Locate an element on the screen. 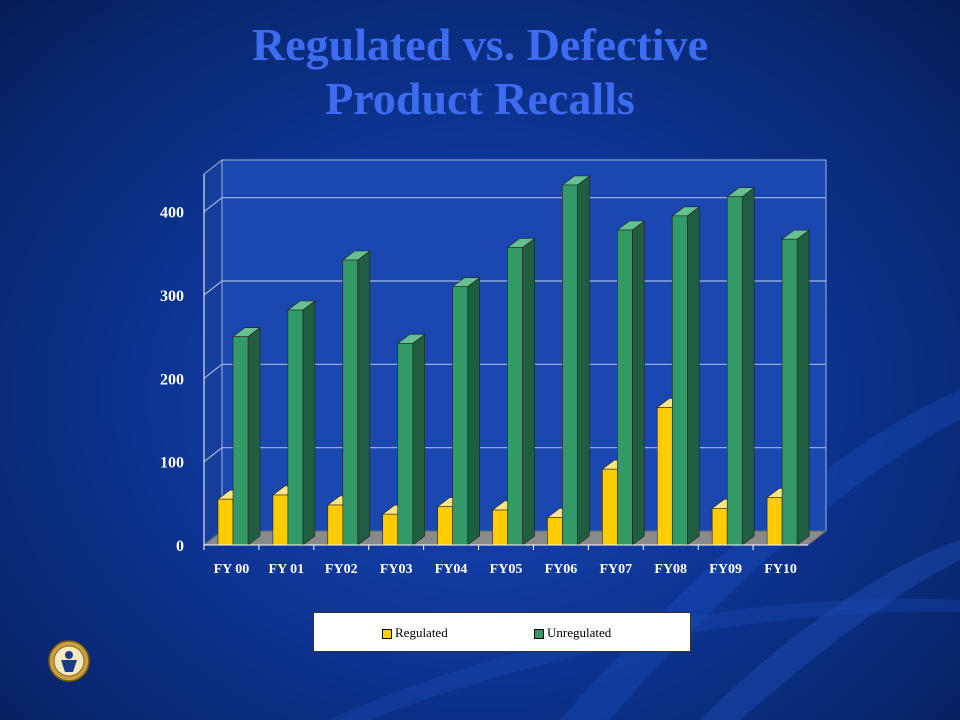 This screenshot has height=720, width=960. legend-item-unregulated: Unregulated is located at coordinates (572, 633).